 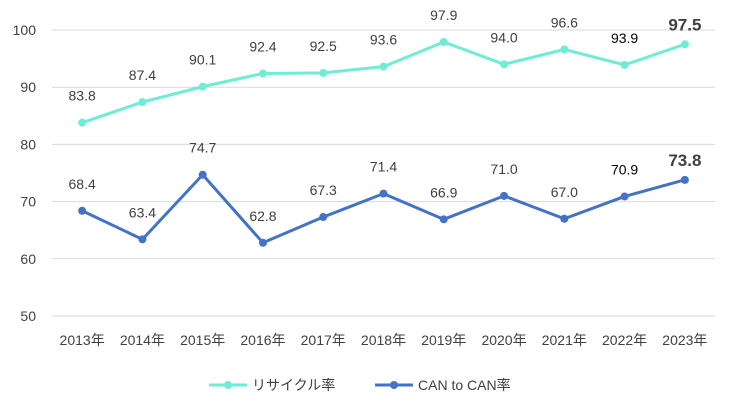 What do you see at coordinates (624, 169) in the screenshot?
I see `data-label: 70.9` at bounding box center [624, 169].